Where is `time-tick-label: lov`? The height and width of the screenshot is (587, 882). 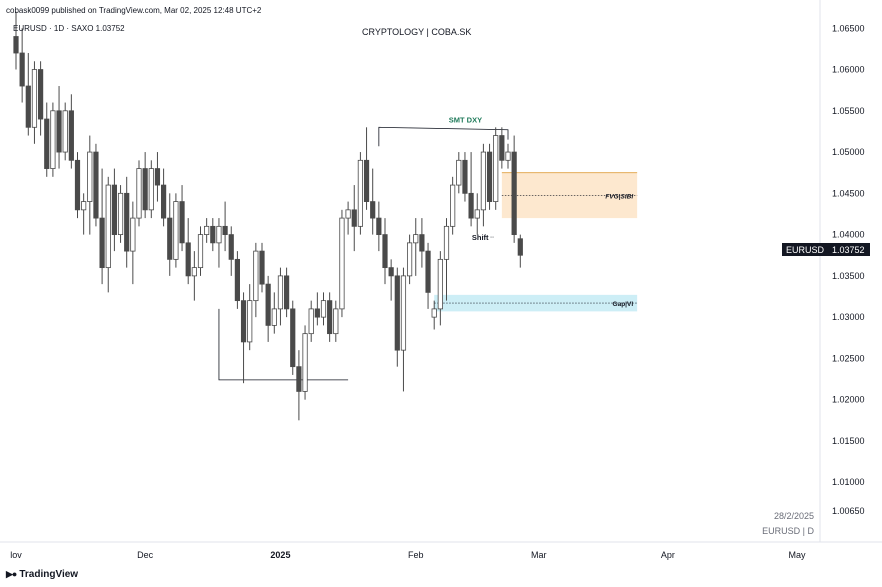
time-tick-label: lov is located at coordinates (16, 555).